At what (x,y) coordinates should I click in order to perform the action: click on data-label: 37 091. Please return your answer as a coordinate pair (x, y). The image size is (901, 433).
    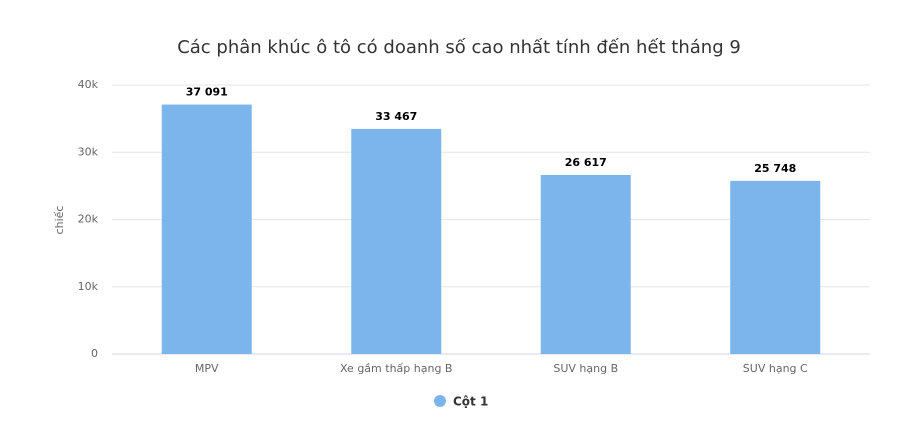
    Looking at the image, I should click on (207, 92).